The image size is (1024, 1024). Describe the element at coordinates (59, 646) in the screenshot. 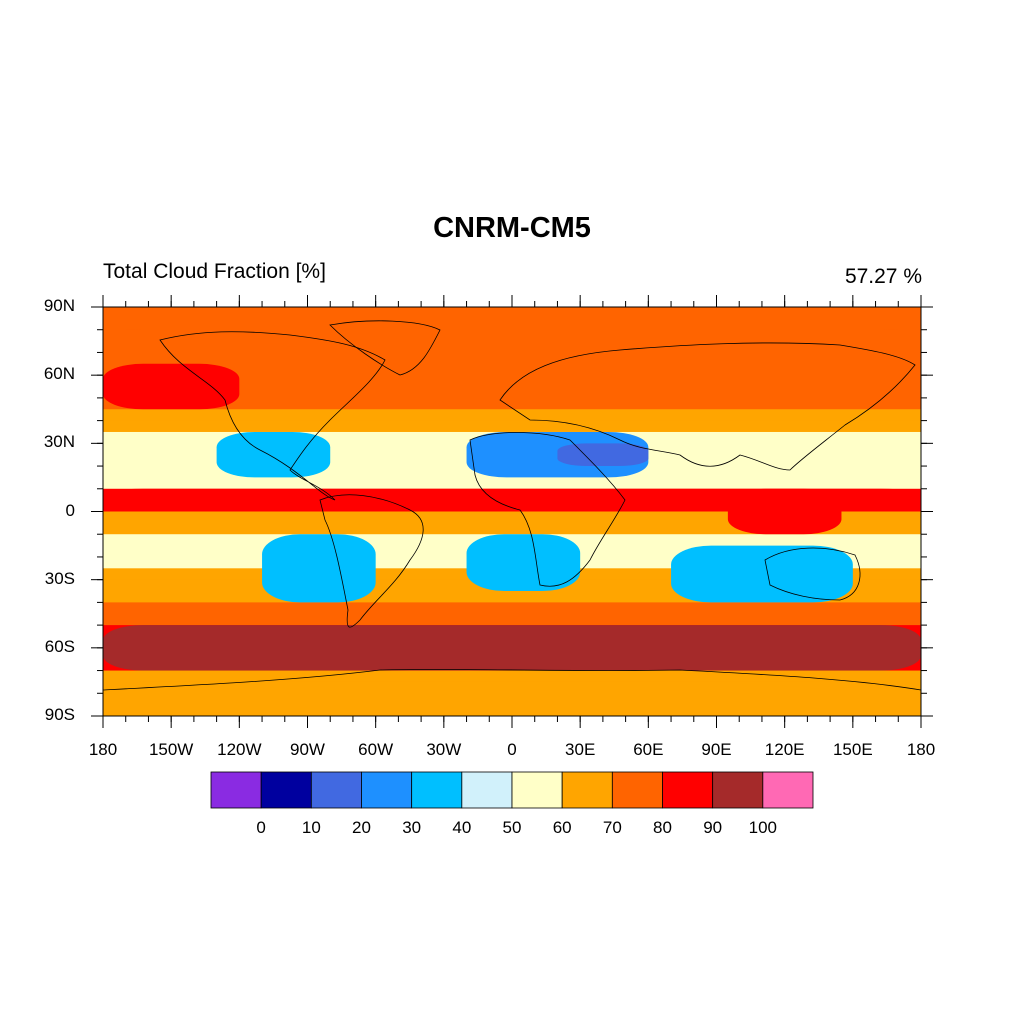

I see `y-tick-label: 60S` at that location.